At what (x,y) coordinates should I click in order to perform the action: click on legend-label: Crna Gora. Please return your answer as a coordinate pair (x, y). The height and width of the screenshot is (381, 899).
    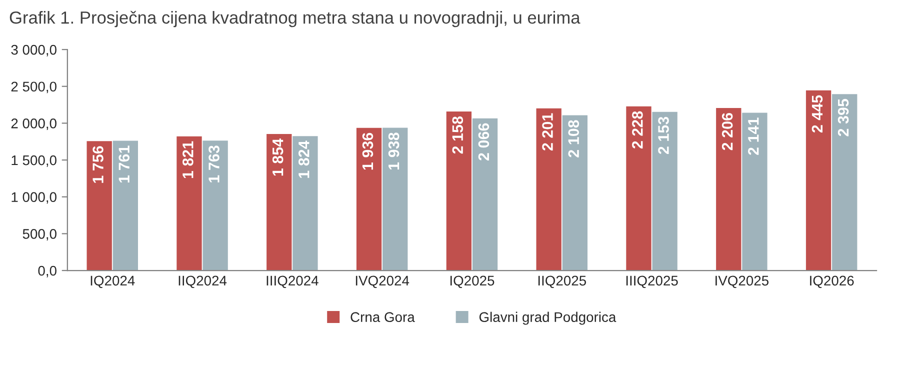
    Looking at the image, I should click on (382, 317).